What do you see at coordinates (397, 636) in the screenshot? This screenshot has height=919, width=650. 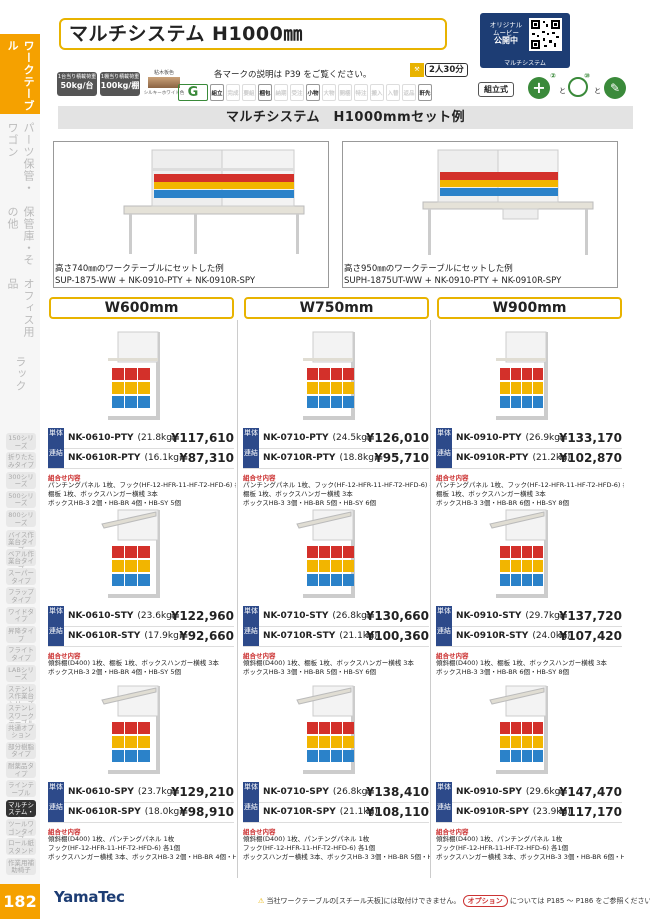 I see `product-price: ¥100,360` at bounding box center [397, 636].